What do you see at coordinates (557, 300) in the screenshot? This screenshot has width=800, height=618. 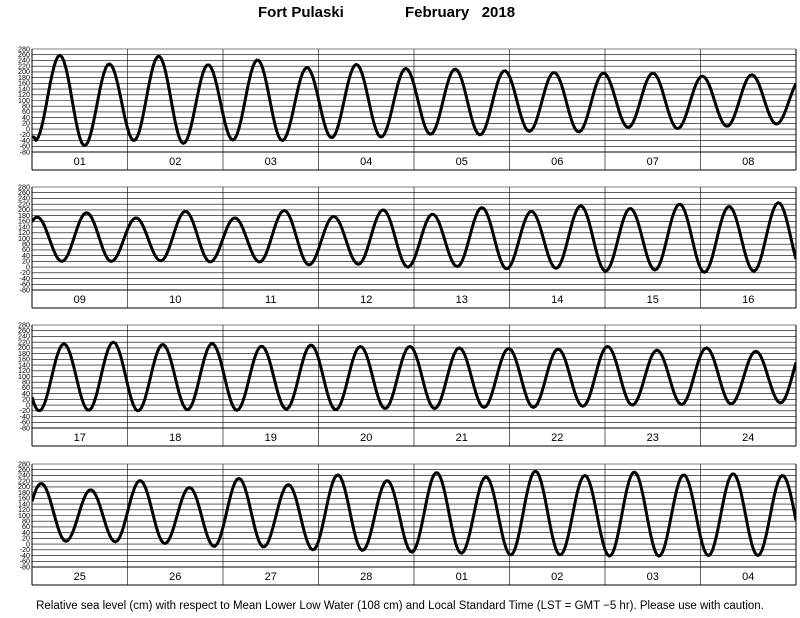 I see `day-label: 14` at bounding box center [557, 300].